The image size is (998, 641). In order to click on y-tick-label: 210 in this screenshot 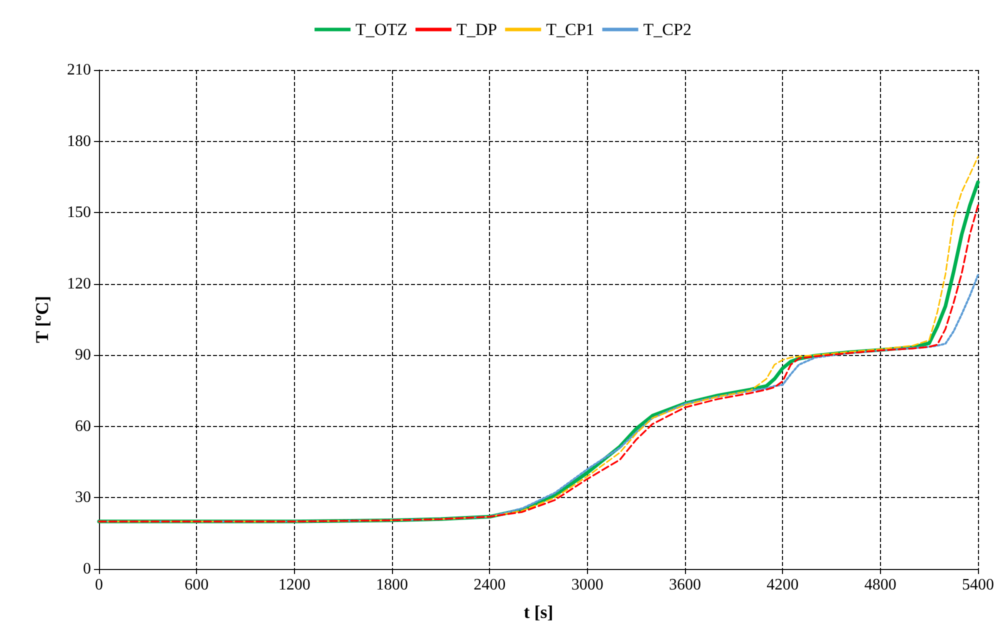, I will do `click(79, 70)`.